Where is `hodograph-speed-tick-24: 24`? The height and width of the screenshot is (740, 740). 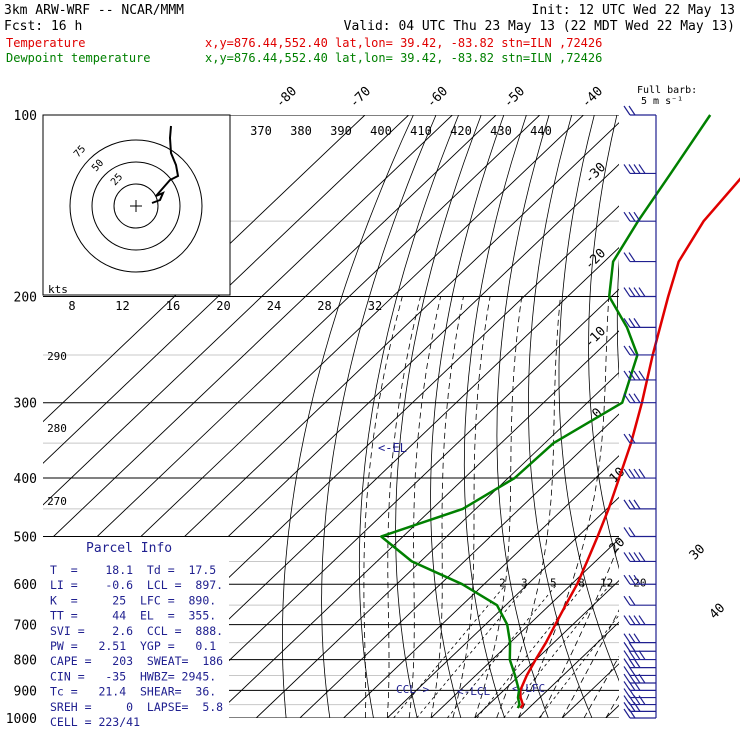
hodograph-speed-tick-24: 24 is located at coordinates (274, 306).